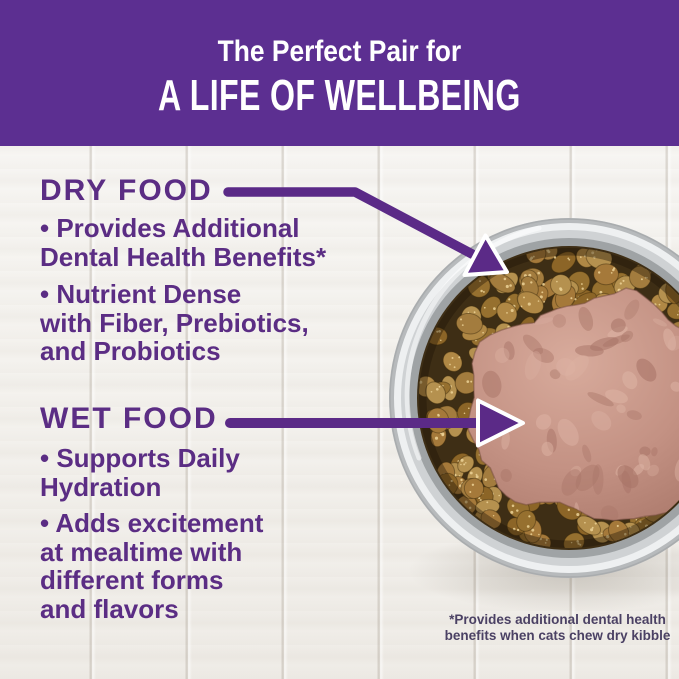  What do you see at coordinates (130, 351) in the screenshot?
I see `bullet-line: and Probiotics` at bounding box center [130, 351].